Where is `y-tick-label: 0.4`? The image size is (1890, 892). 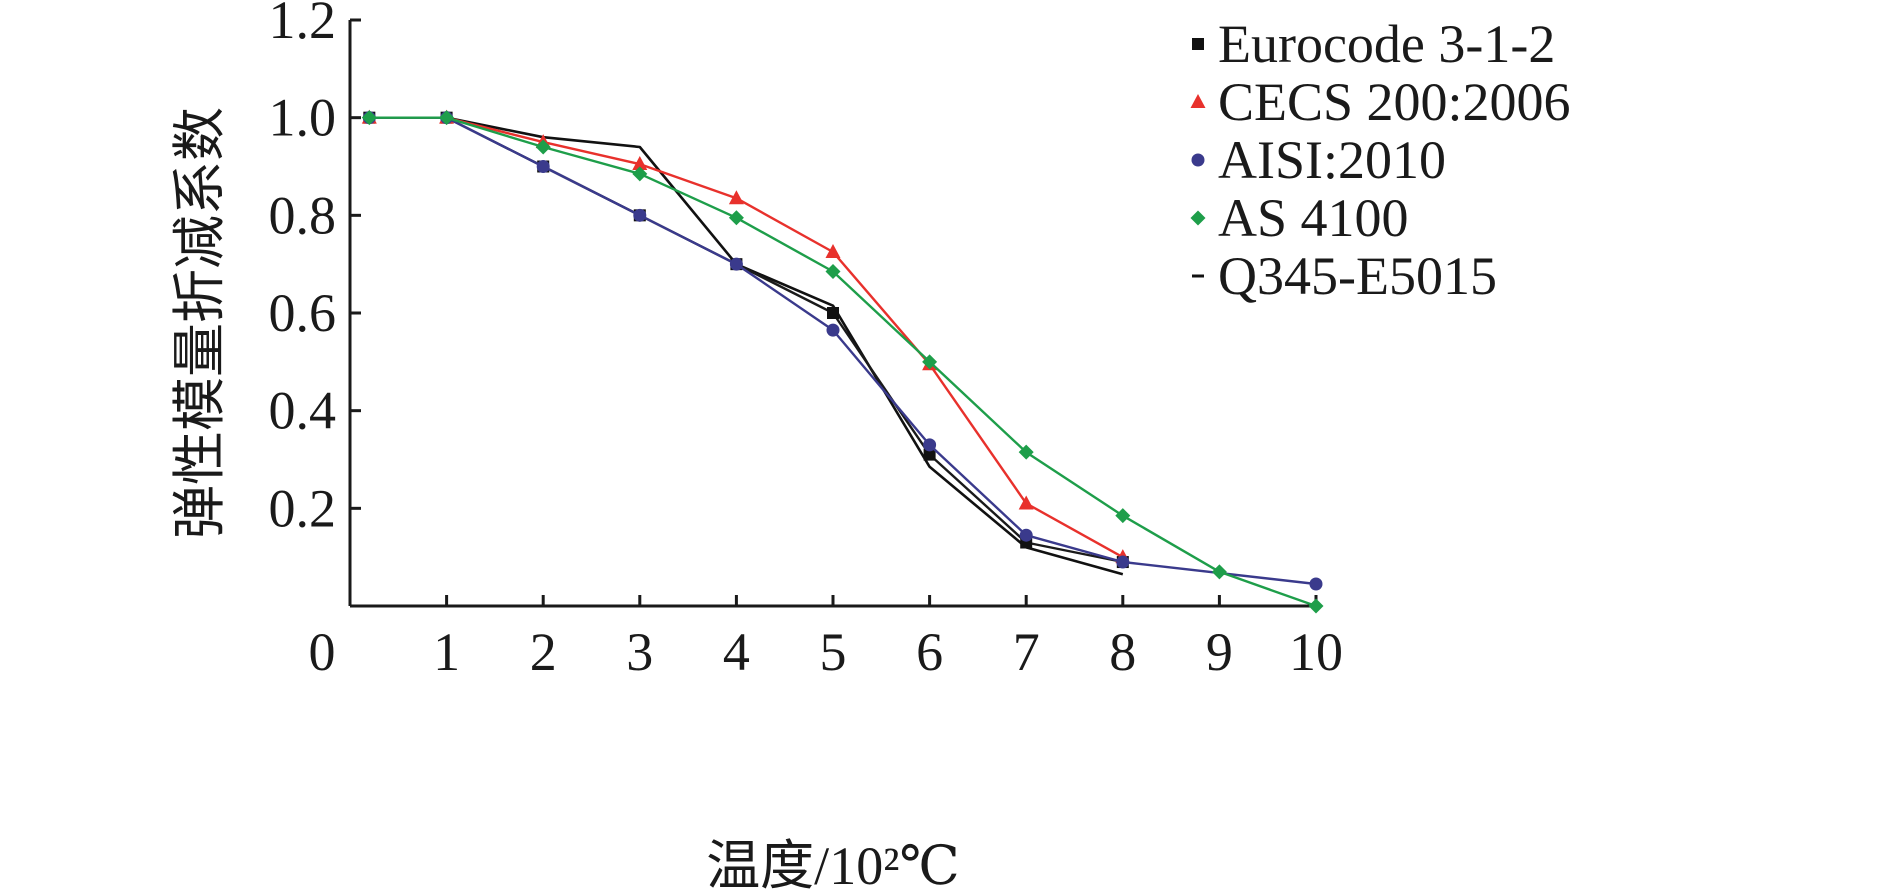 y-tick-label: 0.4 is located at coordinates (303, 411).